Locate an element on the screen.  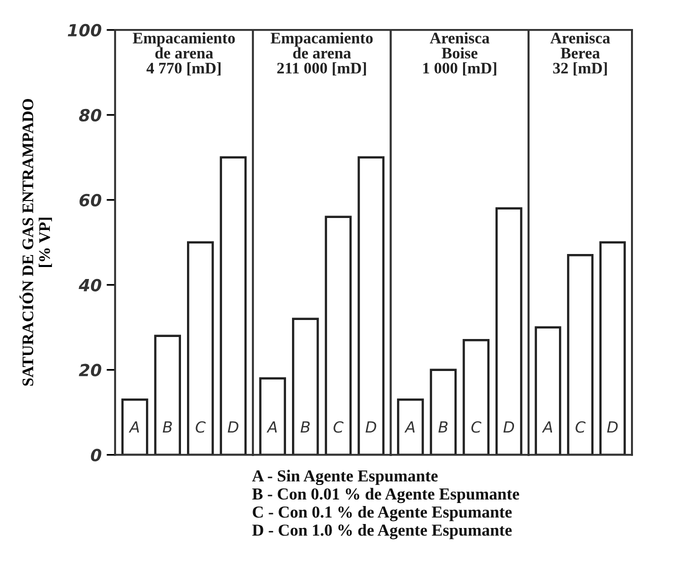
y-tick-label: 100 is located at coordinates (85, 30).